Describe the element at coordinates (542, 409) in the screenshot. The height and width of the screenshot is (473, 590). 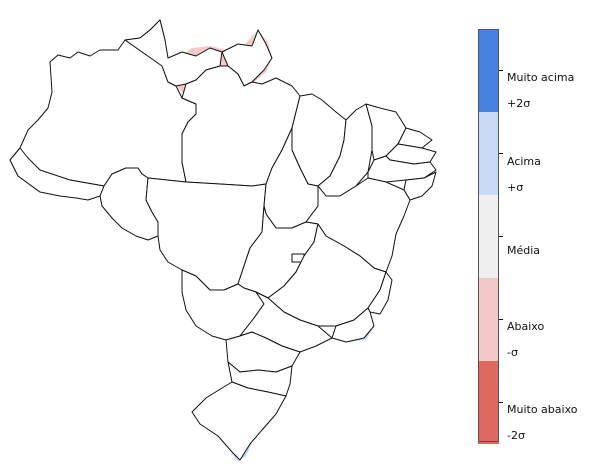
I see `legend-label-line1: Muito abaixo` at that location.